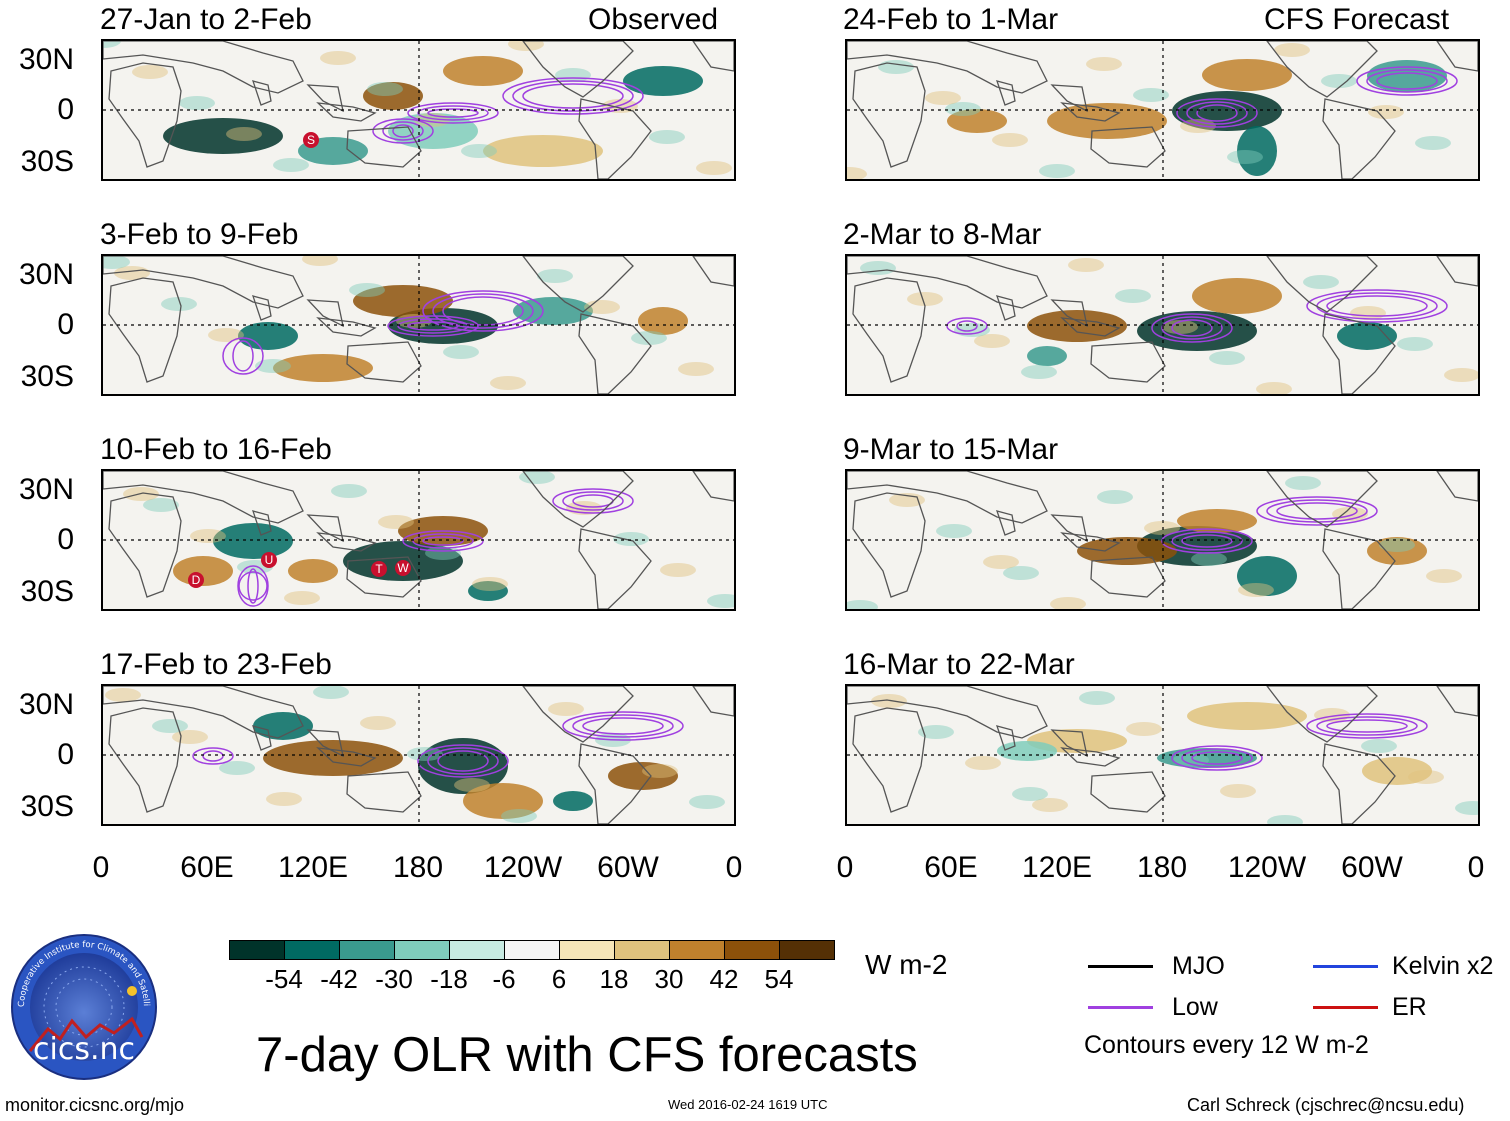  What do you see at coordinates (951, 19) in the screenshot?
I see `panel-title-fc-1: 24-Feb to 1-Mar` at bounding box center [951, 19].